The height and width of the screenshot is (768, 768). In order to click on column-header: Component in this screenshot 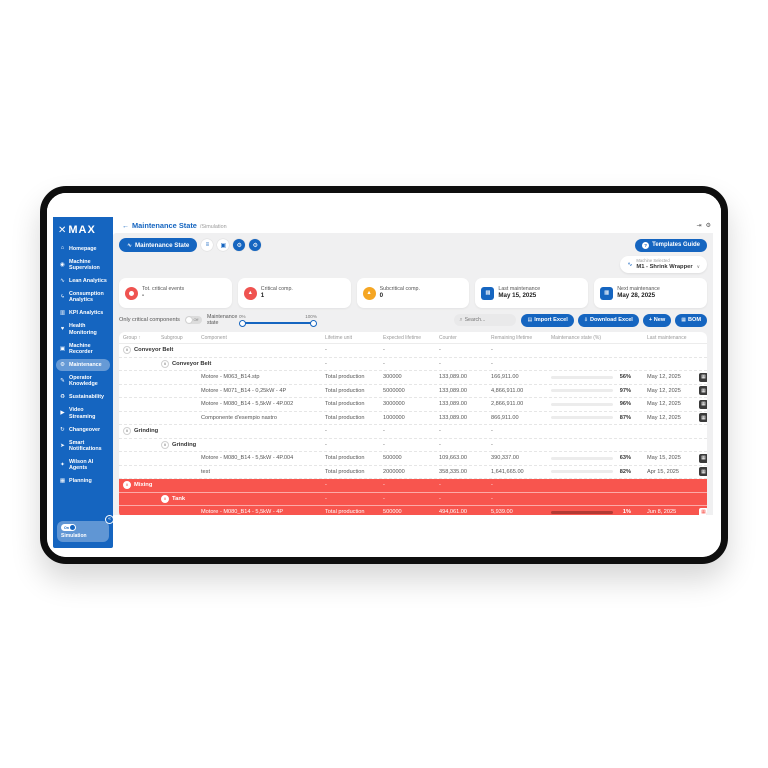, I will do `click(214, 337)`.